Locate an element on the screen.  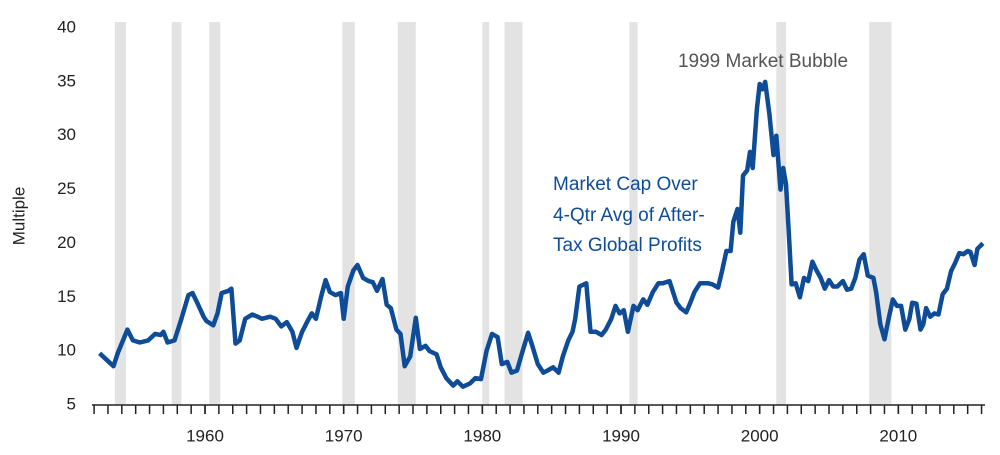
y-tick-label: 35 is located at coordinates (66, 80).